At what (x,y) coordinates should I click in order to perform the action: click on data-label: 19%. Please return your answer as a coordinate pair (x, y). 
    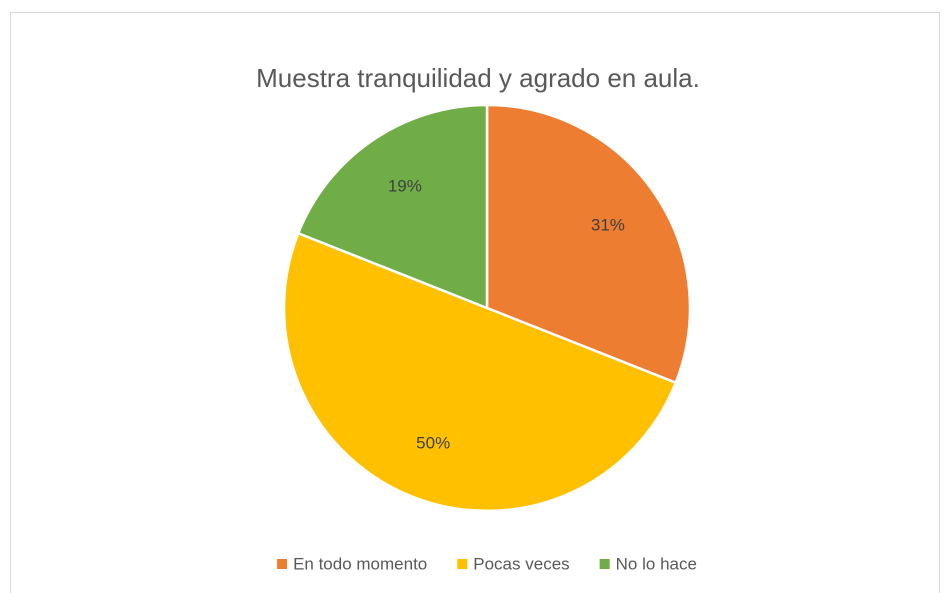
    Looking at the image, I should click on (405, 186).